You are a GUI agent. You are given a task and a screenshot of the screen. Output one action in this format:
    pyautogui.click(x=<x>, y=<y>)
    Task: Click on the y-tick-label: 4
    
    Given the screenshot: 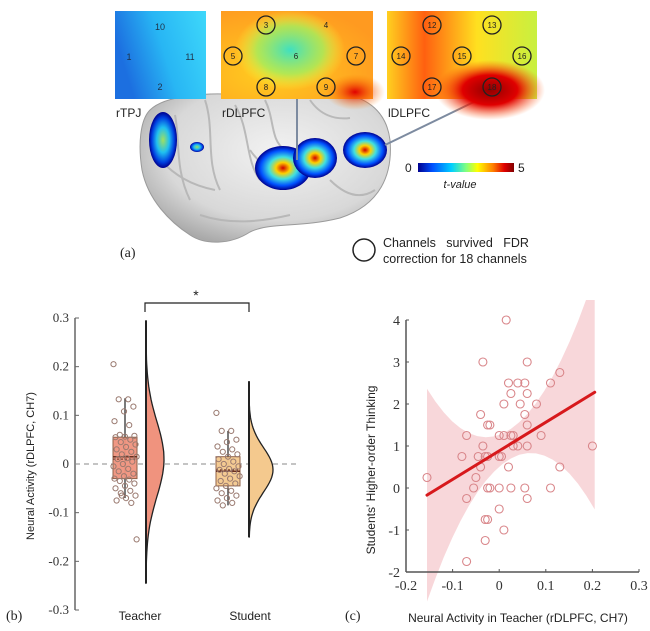 What is the action you would take?
    pyautogui.click(x=396, y=321)
    